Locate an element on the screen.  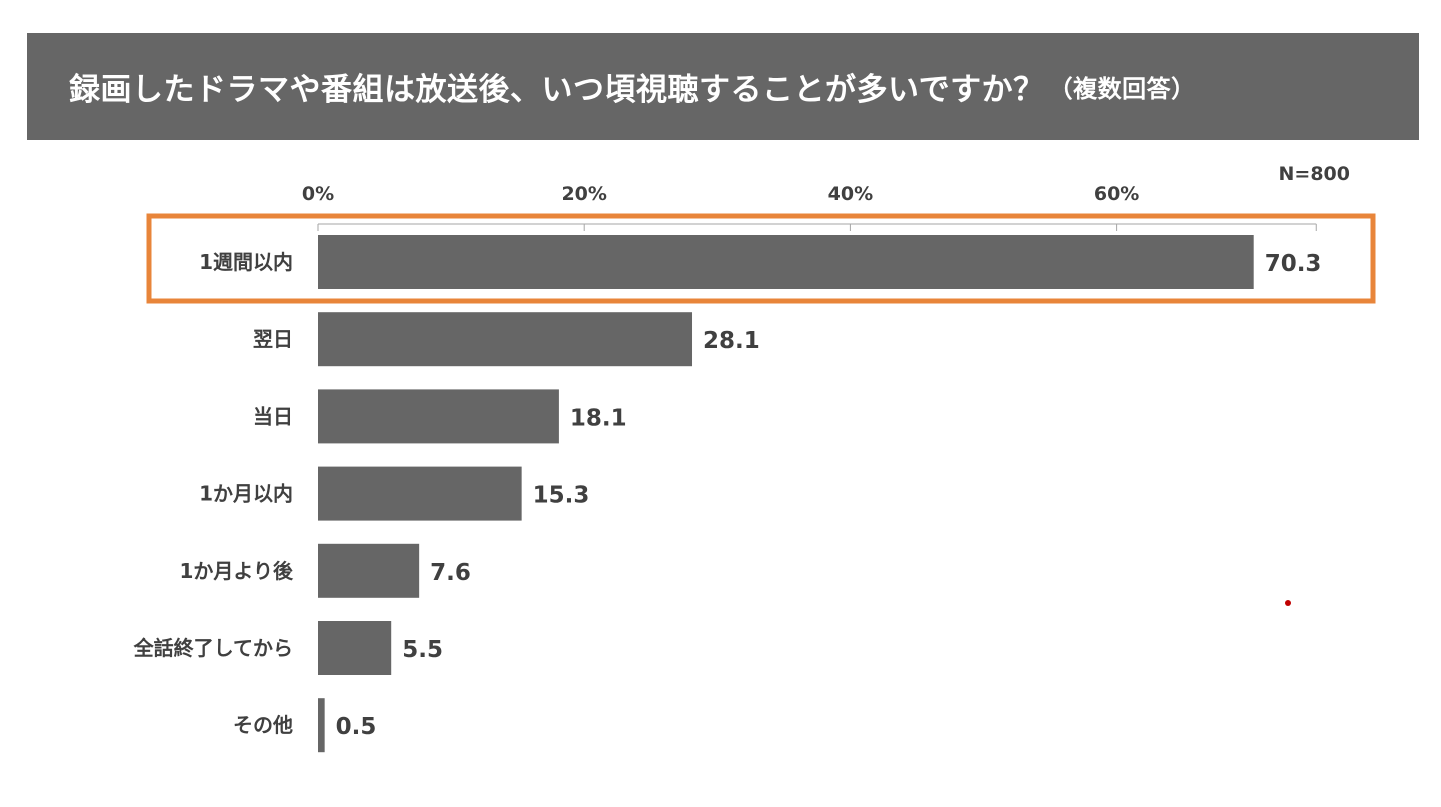
category-label: 1か月より後 is located at coordinates (236, 571).